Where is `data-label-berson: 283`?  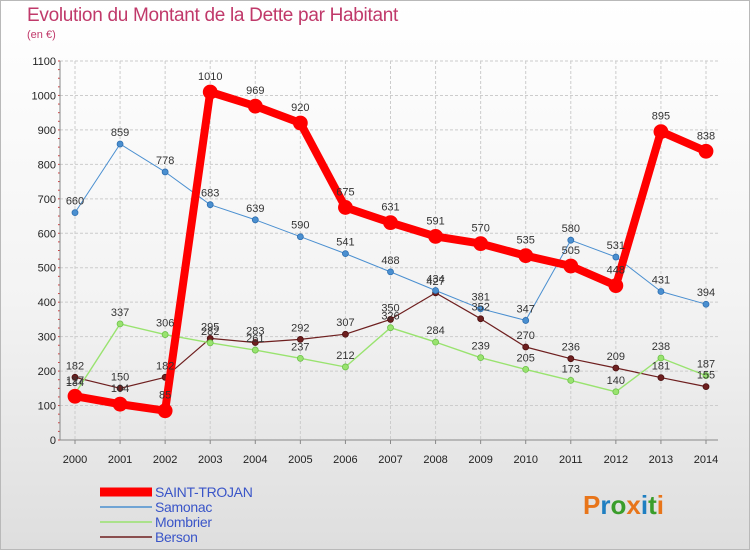 data-label-berson: 283 is located at coordinates (255, 331).